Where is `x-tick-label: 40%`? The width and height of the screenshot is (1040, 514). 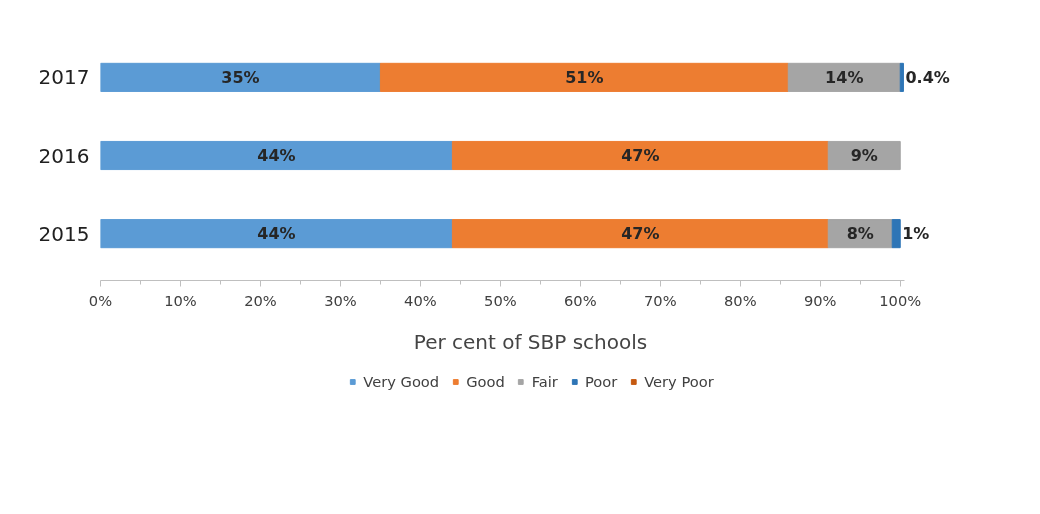
x-tick-label: 40% is located at coordinates (420, 300).